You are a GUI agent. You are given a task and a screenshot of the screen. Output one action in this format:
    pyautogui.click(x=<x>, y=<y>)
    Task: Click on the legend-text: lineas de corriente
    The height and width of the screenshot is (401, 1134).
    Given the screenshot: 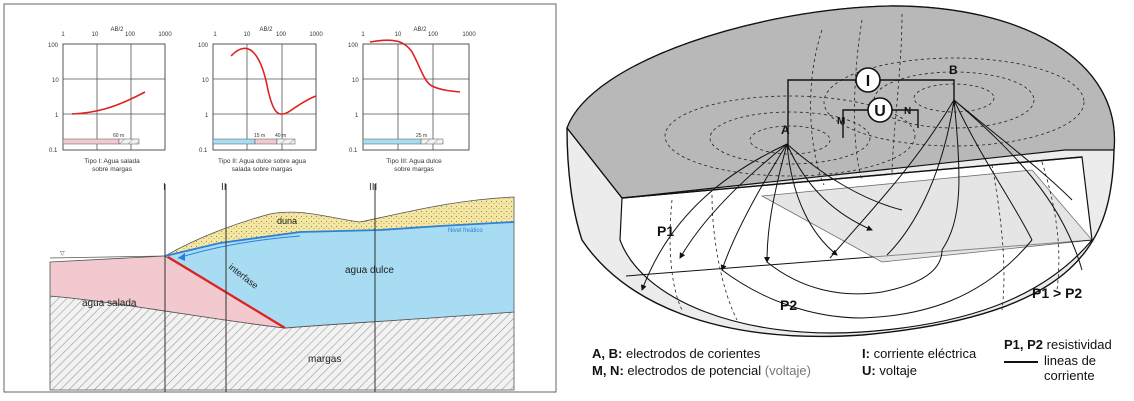 What is the action you would take?
    pyautogui.click(x=1070, y=368)
    